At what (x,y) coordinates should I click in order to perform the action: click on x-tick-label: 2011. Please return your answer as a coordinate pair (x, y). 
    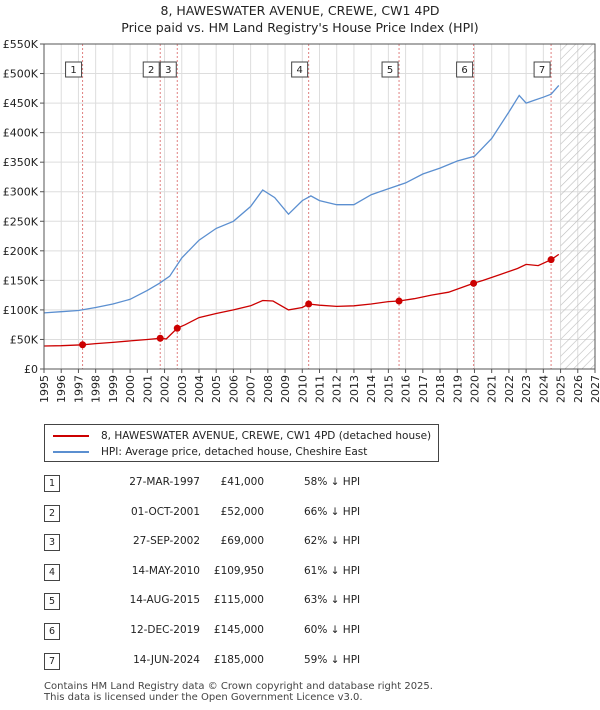
    Looking at the image, I should click on (320, 389).